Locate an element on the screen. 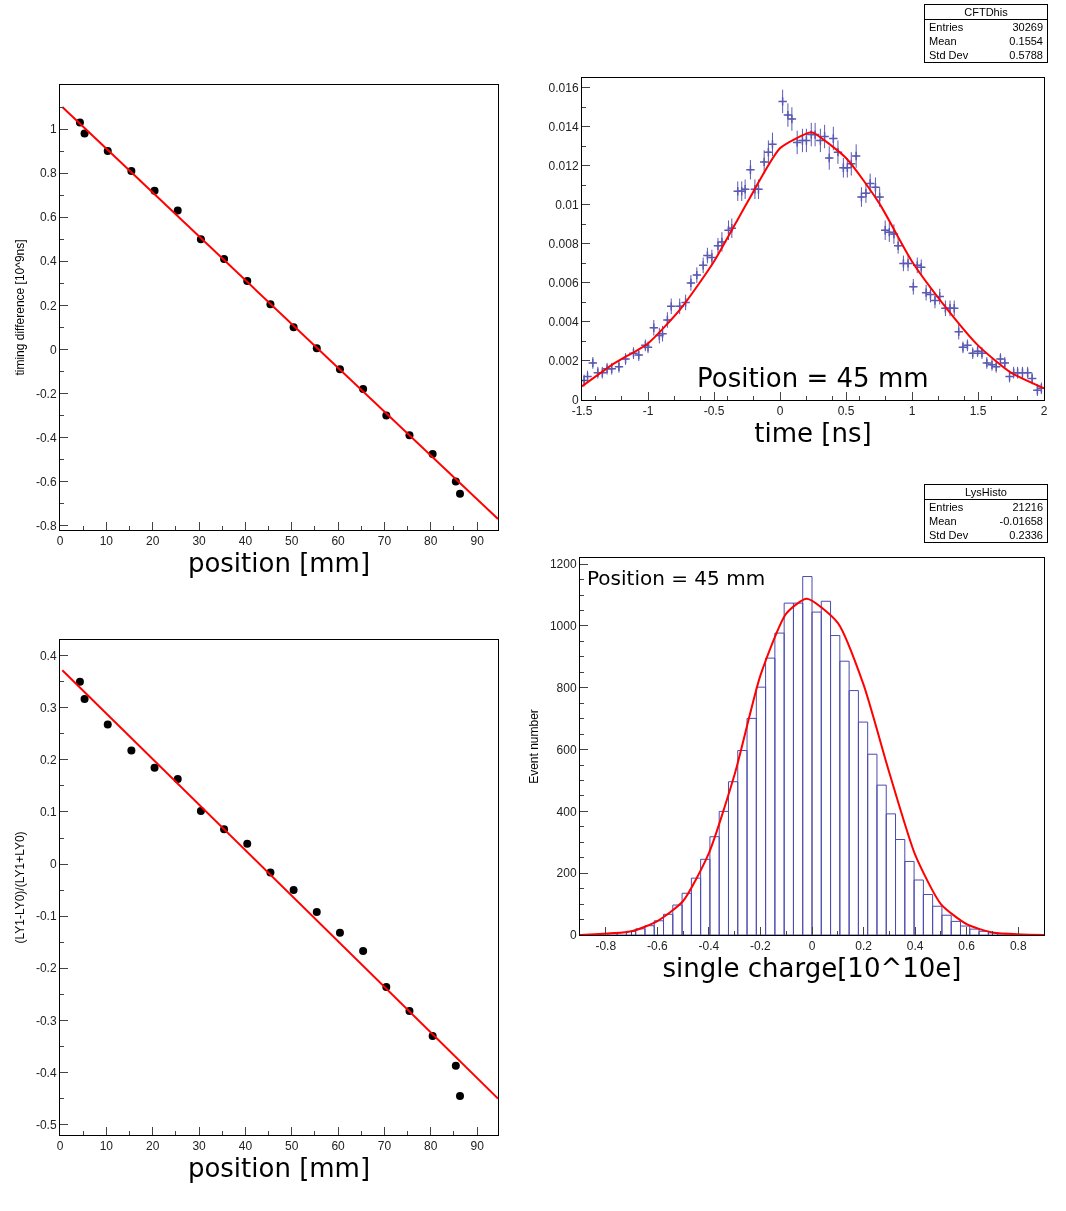 Image resolution: width=1066 pixels, height=1211 pixels. x-tick-label: 1 is located at coordinates (912, 411).